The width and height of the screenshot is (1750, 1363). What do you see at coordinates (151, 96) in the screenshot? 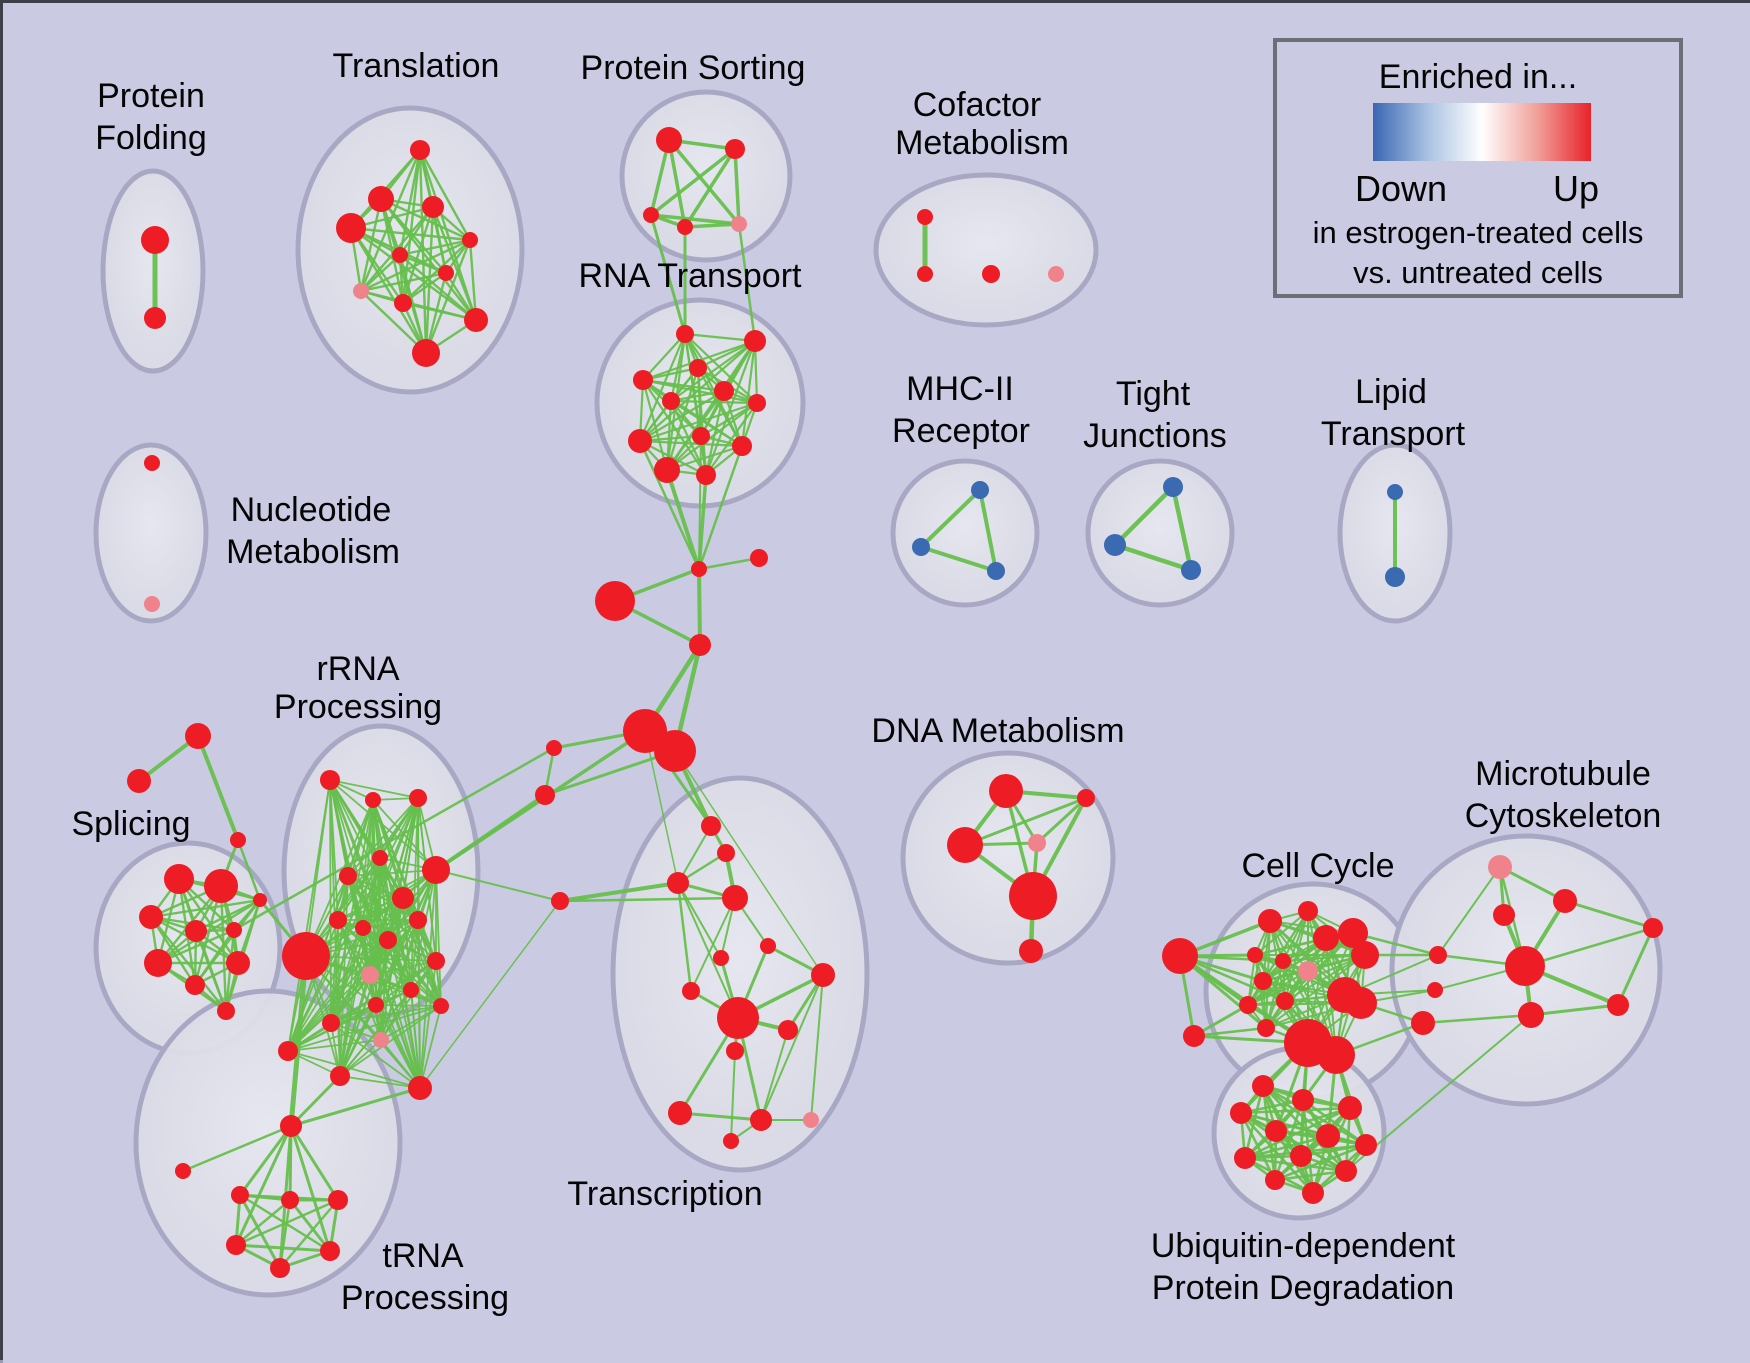
I see `cluster-protein_folding-label-0: Protein` at bounding box center [151, 96].